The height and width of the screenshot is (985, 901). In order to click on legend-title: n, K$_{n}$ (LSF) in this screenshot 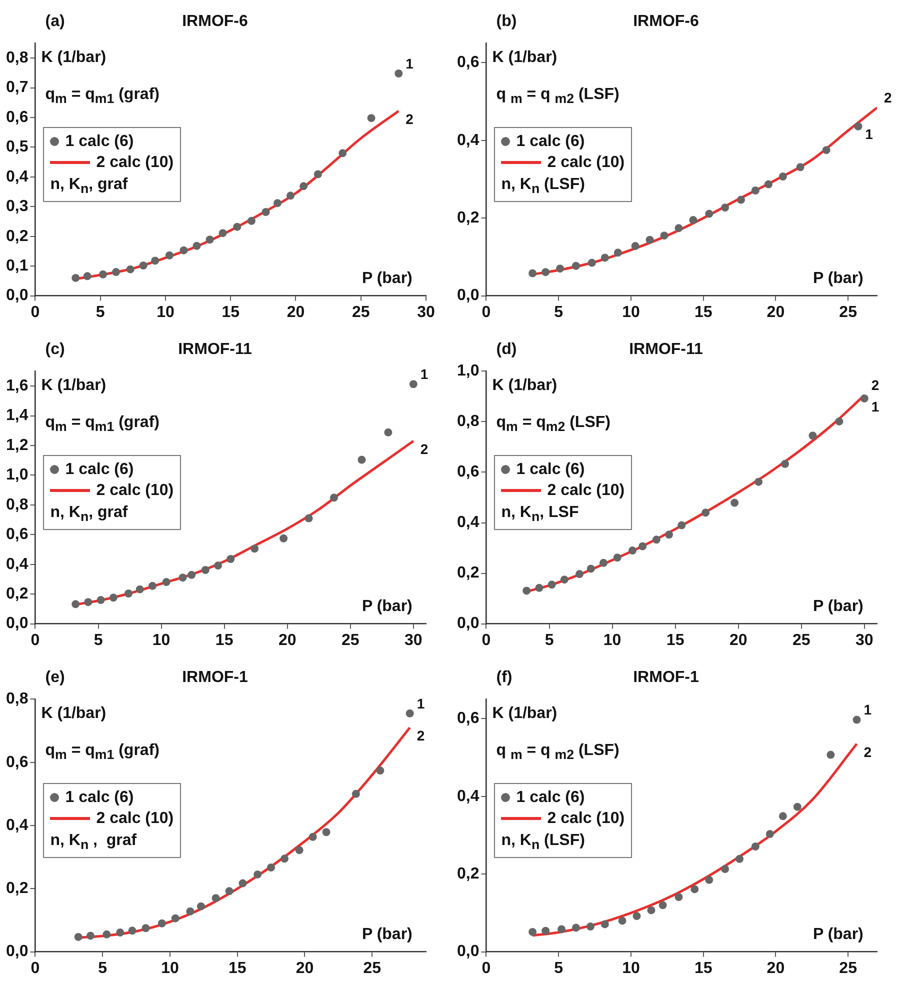, I will do `click(543, 842)`.